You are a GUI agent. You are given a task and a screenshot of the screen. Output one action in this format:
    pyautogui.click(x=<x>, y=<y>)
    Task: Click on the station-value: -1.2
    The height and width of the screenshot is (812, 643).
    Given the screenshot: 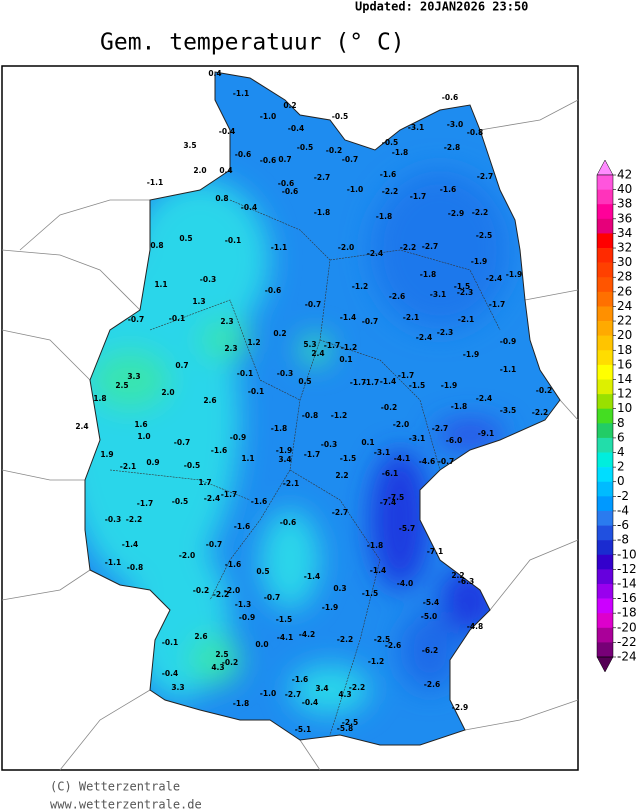 What is the action you would take?
    pyautogui.click(x=376, y=661)
    